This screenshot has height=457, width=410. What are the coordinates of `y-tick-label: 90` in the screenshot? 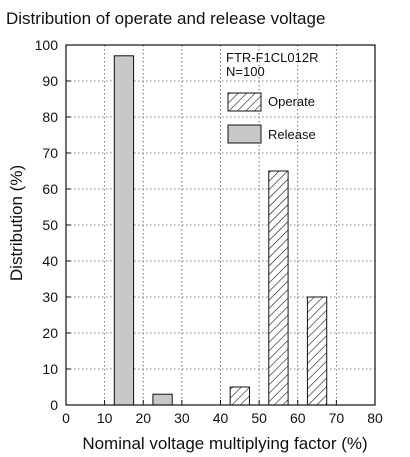 It's located at (50, 81).